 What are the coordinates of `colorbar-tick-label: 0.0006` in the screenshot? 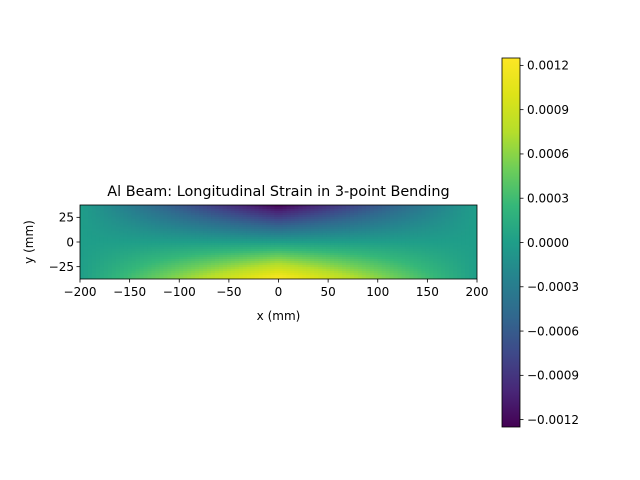 It's located at (548, 154).